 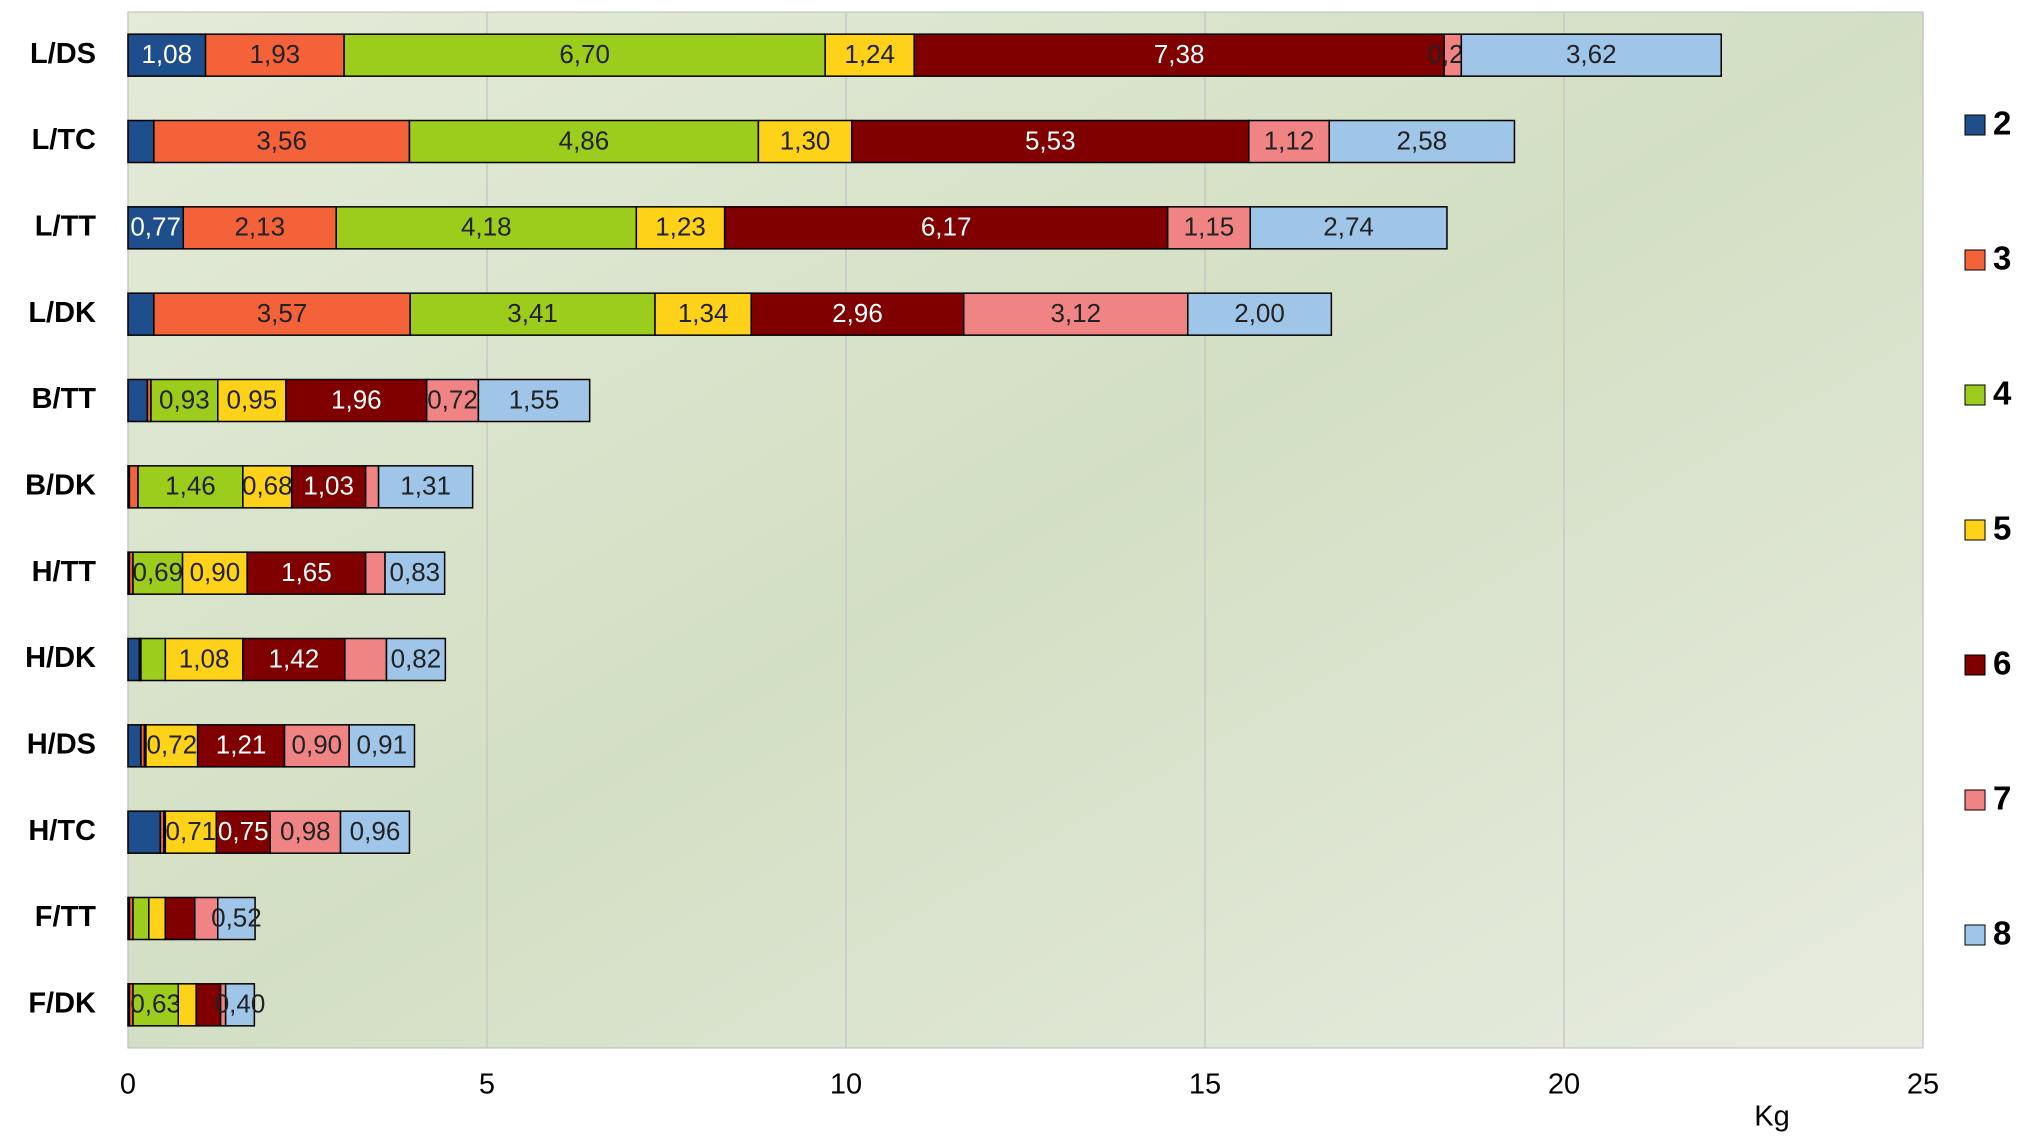 What do you see at coordinates (64, 572) in the screenshot?
I see `y-tick-label: H/TT` at bounding box center [64, 572].